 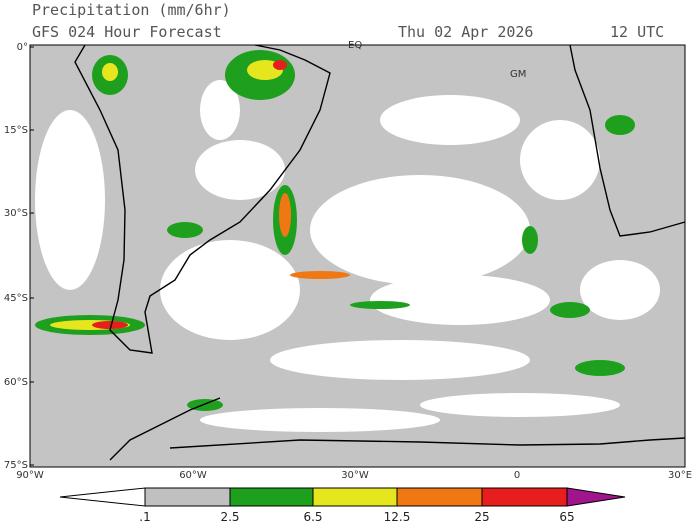 I want to click on lat-label: 45°S, so click(x=16, y=298).